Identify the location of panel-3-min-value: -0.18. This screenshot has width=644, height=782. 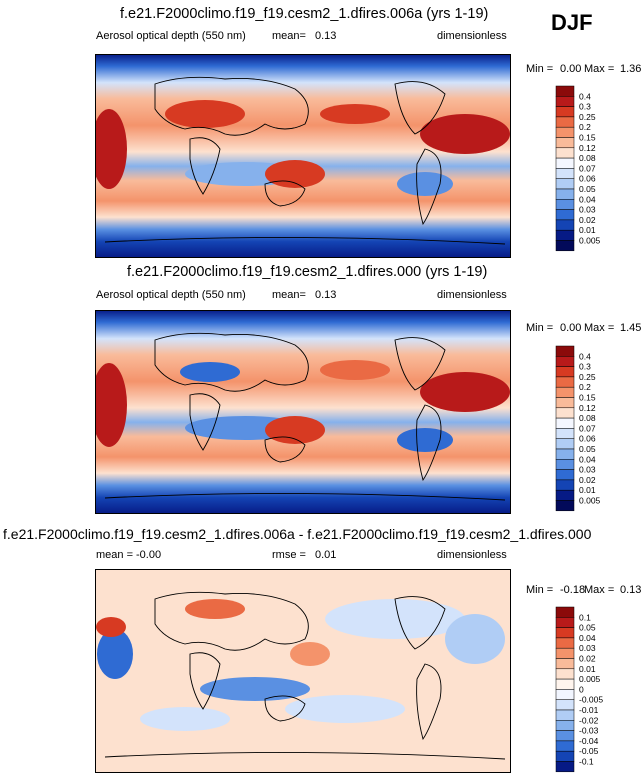
(573, 590).